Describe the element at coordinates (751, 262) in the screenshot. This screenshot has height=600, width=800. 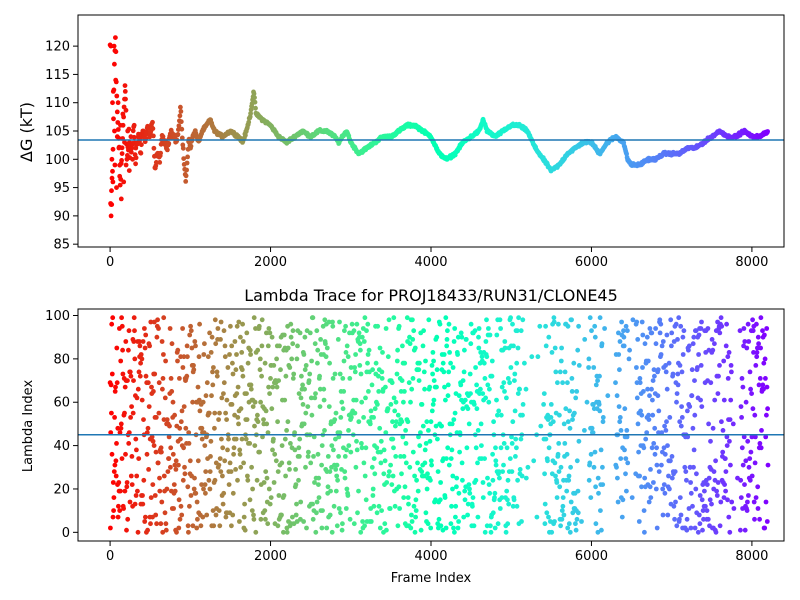
I see `top-xtick-label: 8000` at that location.